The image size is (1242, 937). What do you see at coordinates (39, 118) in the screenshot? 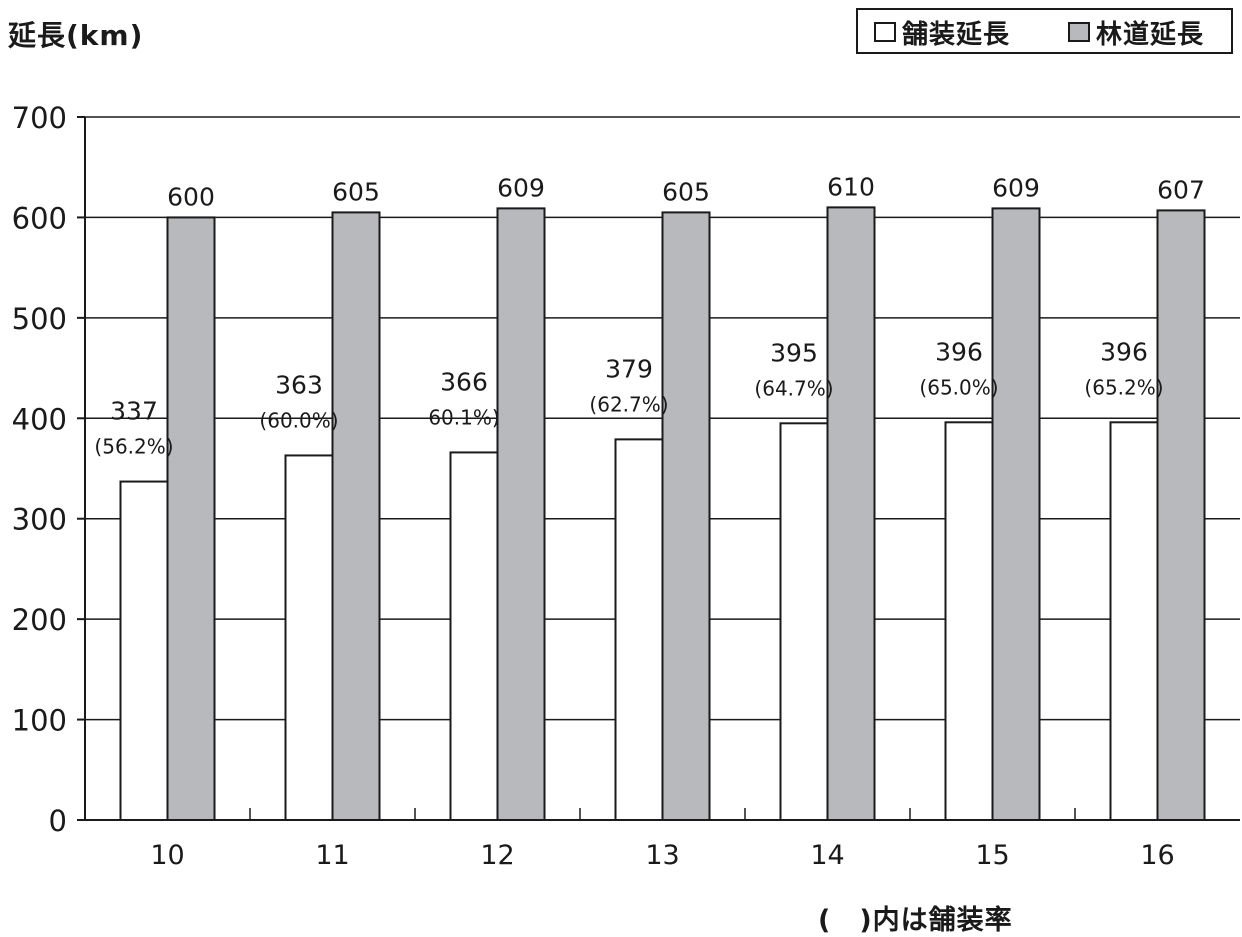
I see `y-tick-label: 700` at bounding box center [39, 118].